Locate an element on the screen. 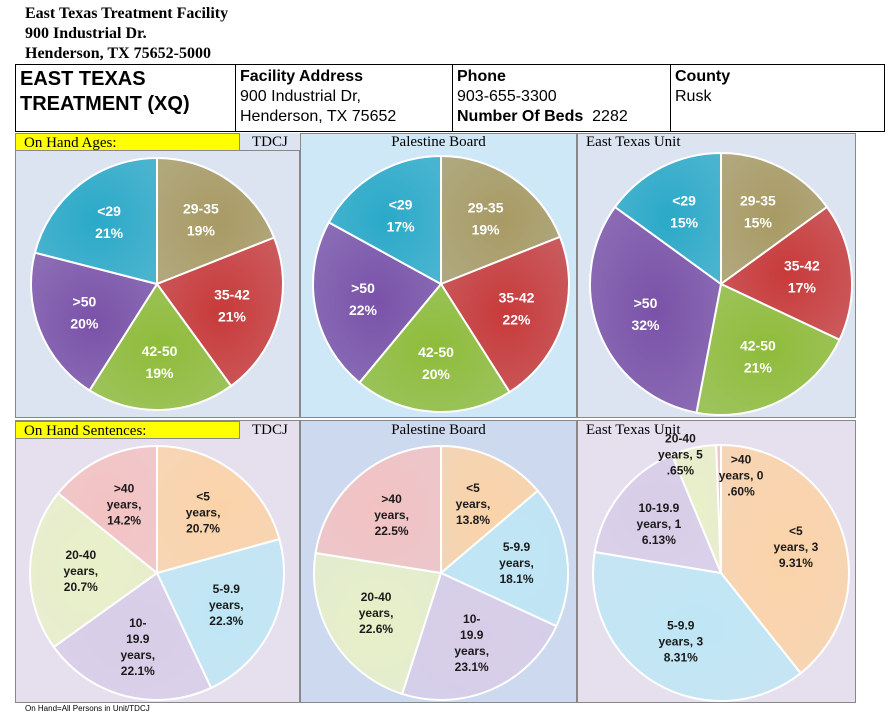  pie-label-50-2: >50 32% is located at coordinates (645, 314).